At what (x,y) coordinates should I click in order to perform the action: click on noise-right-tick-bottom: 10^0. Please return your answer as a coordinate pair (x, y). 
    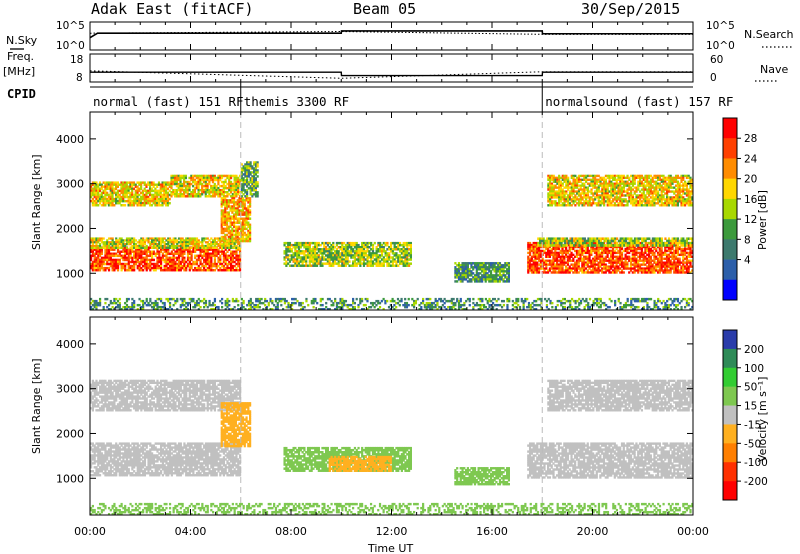
    Looking at the image, I should click on (720, 46).